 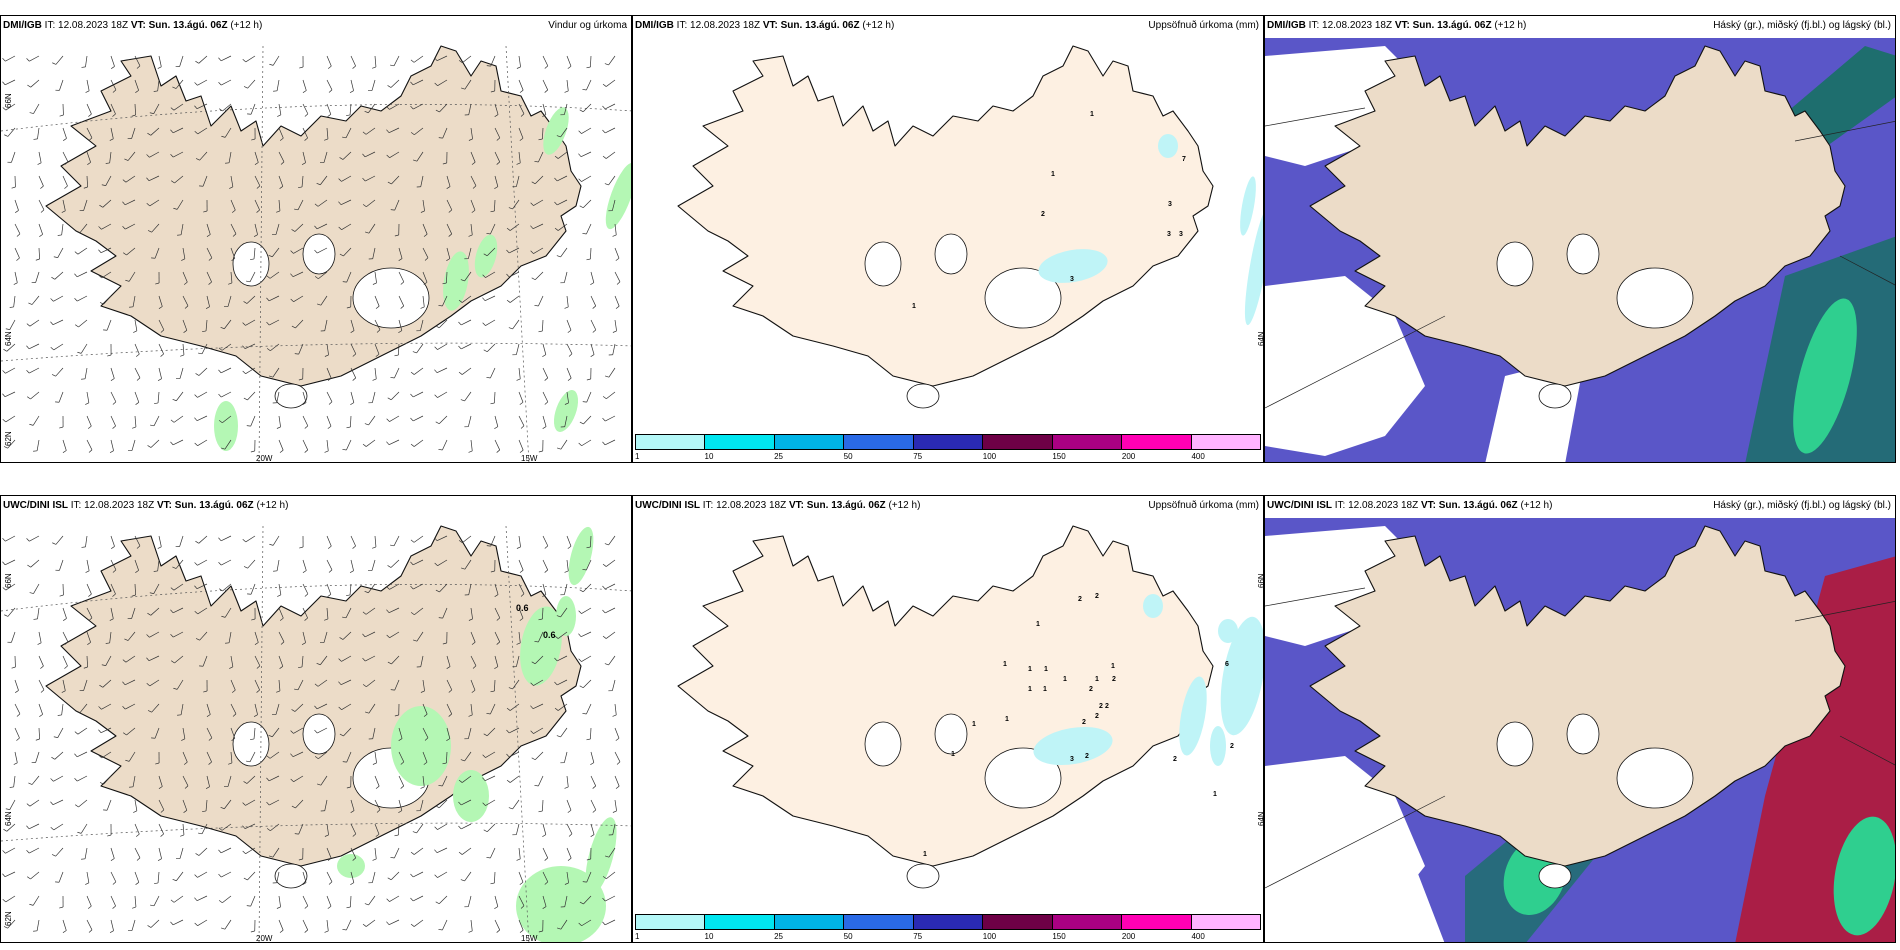 What do you see at coordinates (970, 227) in the screenshot?
I see `accum-precip-map: 1 1 2 3 3 3 7 3 1` at bounding box center [970, 227].